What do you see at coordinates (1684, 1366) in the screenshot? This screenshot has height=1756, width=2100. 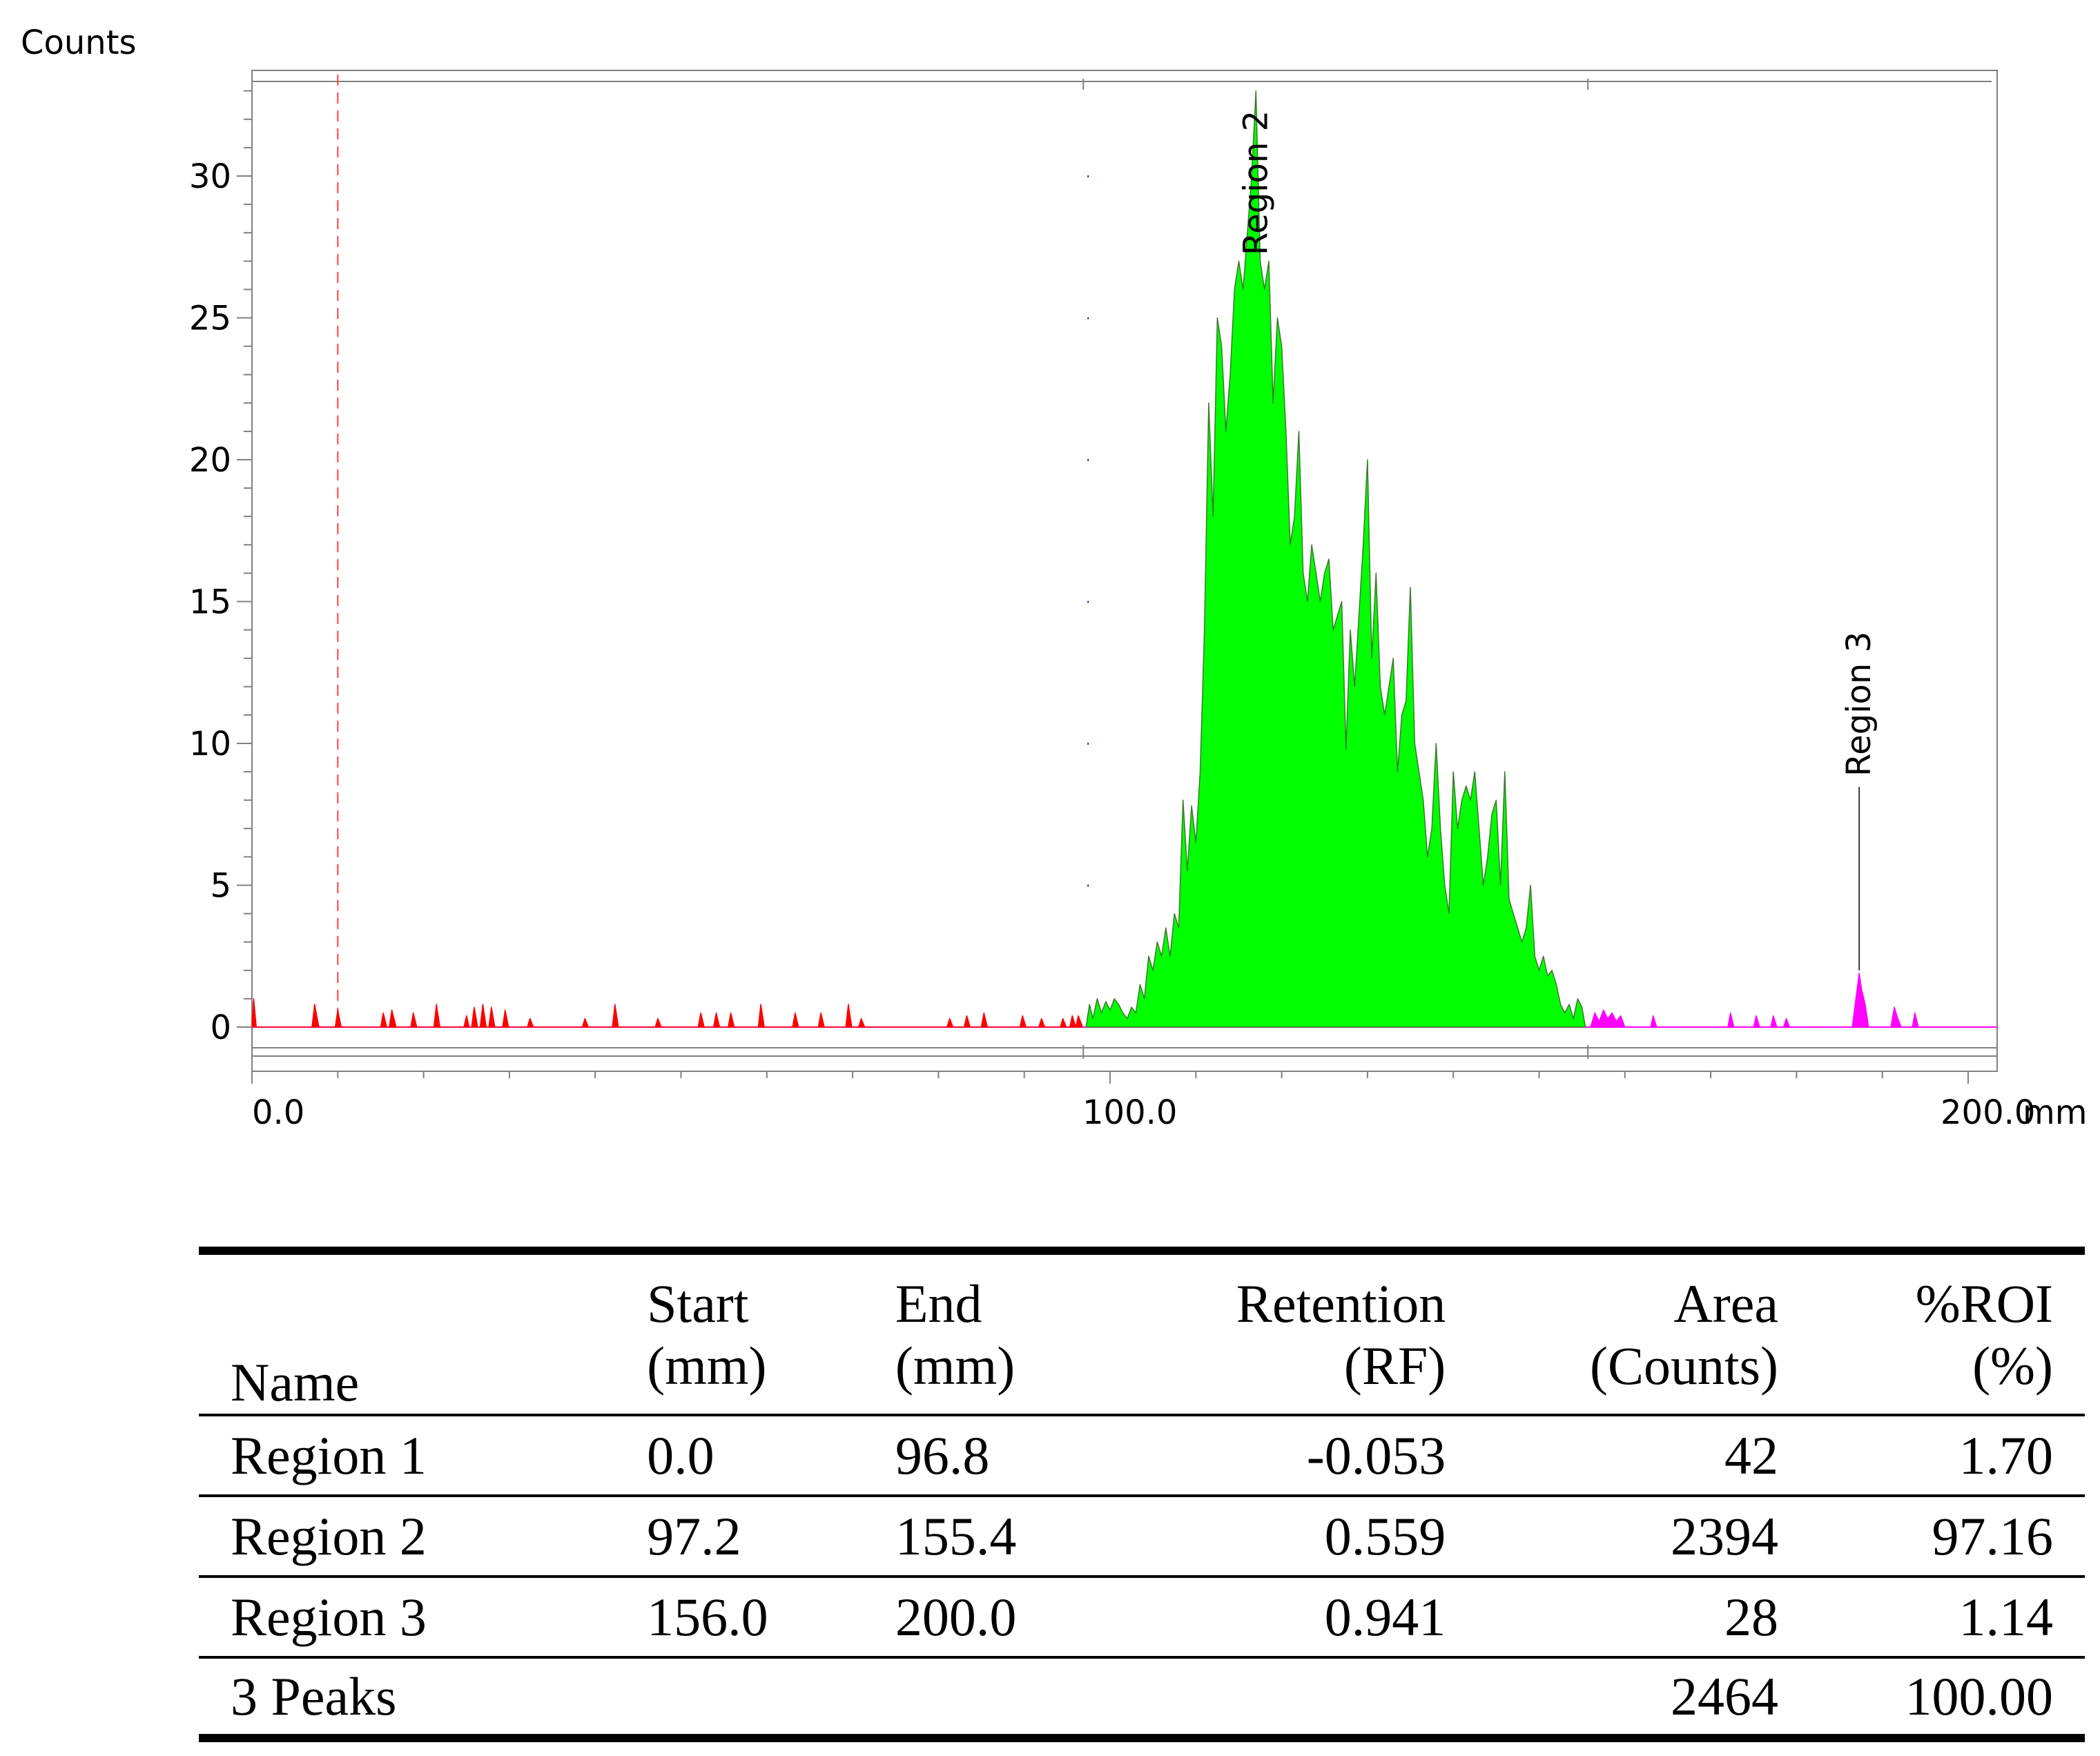 I see `header-area-unit: (Counts)` at bounding box center [1684, 1366].